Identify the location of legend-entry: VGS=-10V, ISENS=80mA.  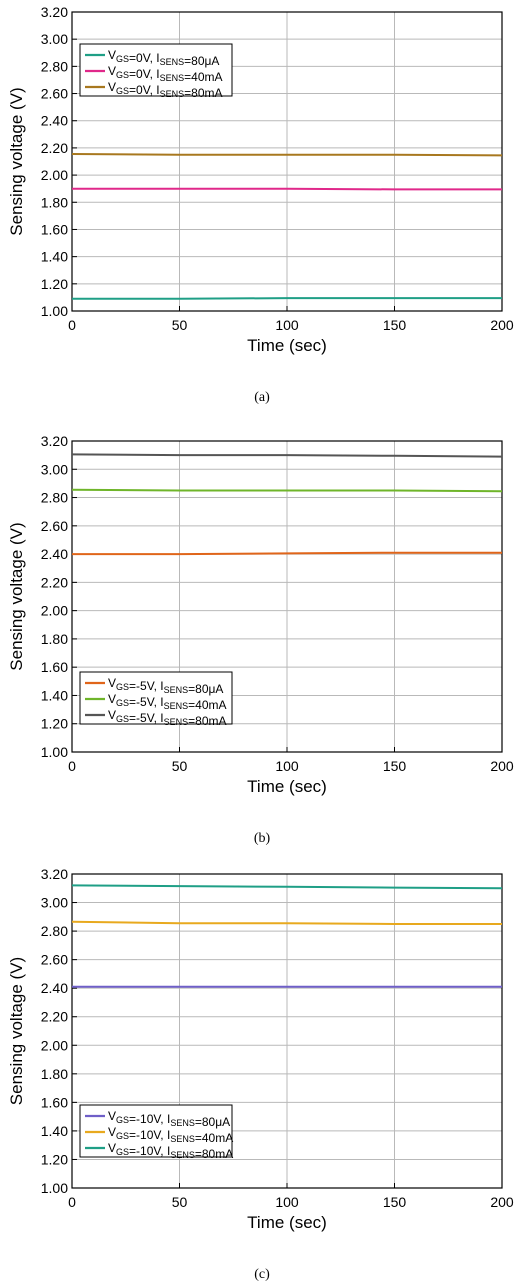
(170, 1151).